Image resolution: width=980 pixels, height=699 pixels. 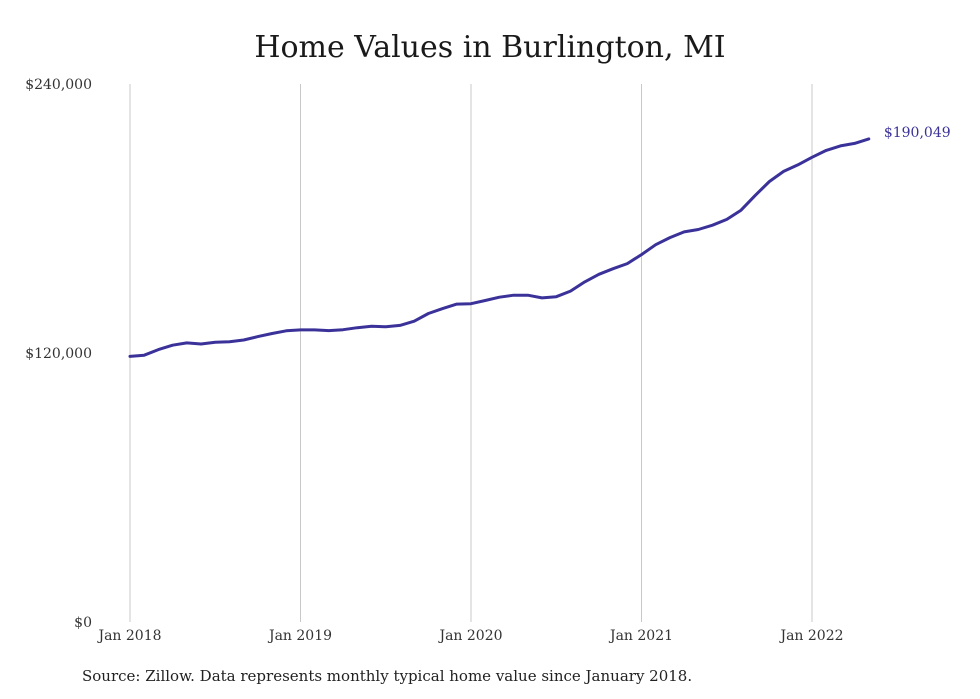 I want to click on chart-title: Home Values in Burlington, MI, so click(x=490, y=47).